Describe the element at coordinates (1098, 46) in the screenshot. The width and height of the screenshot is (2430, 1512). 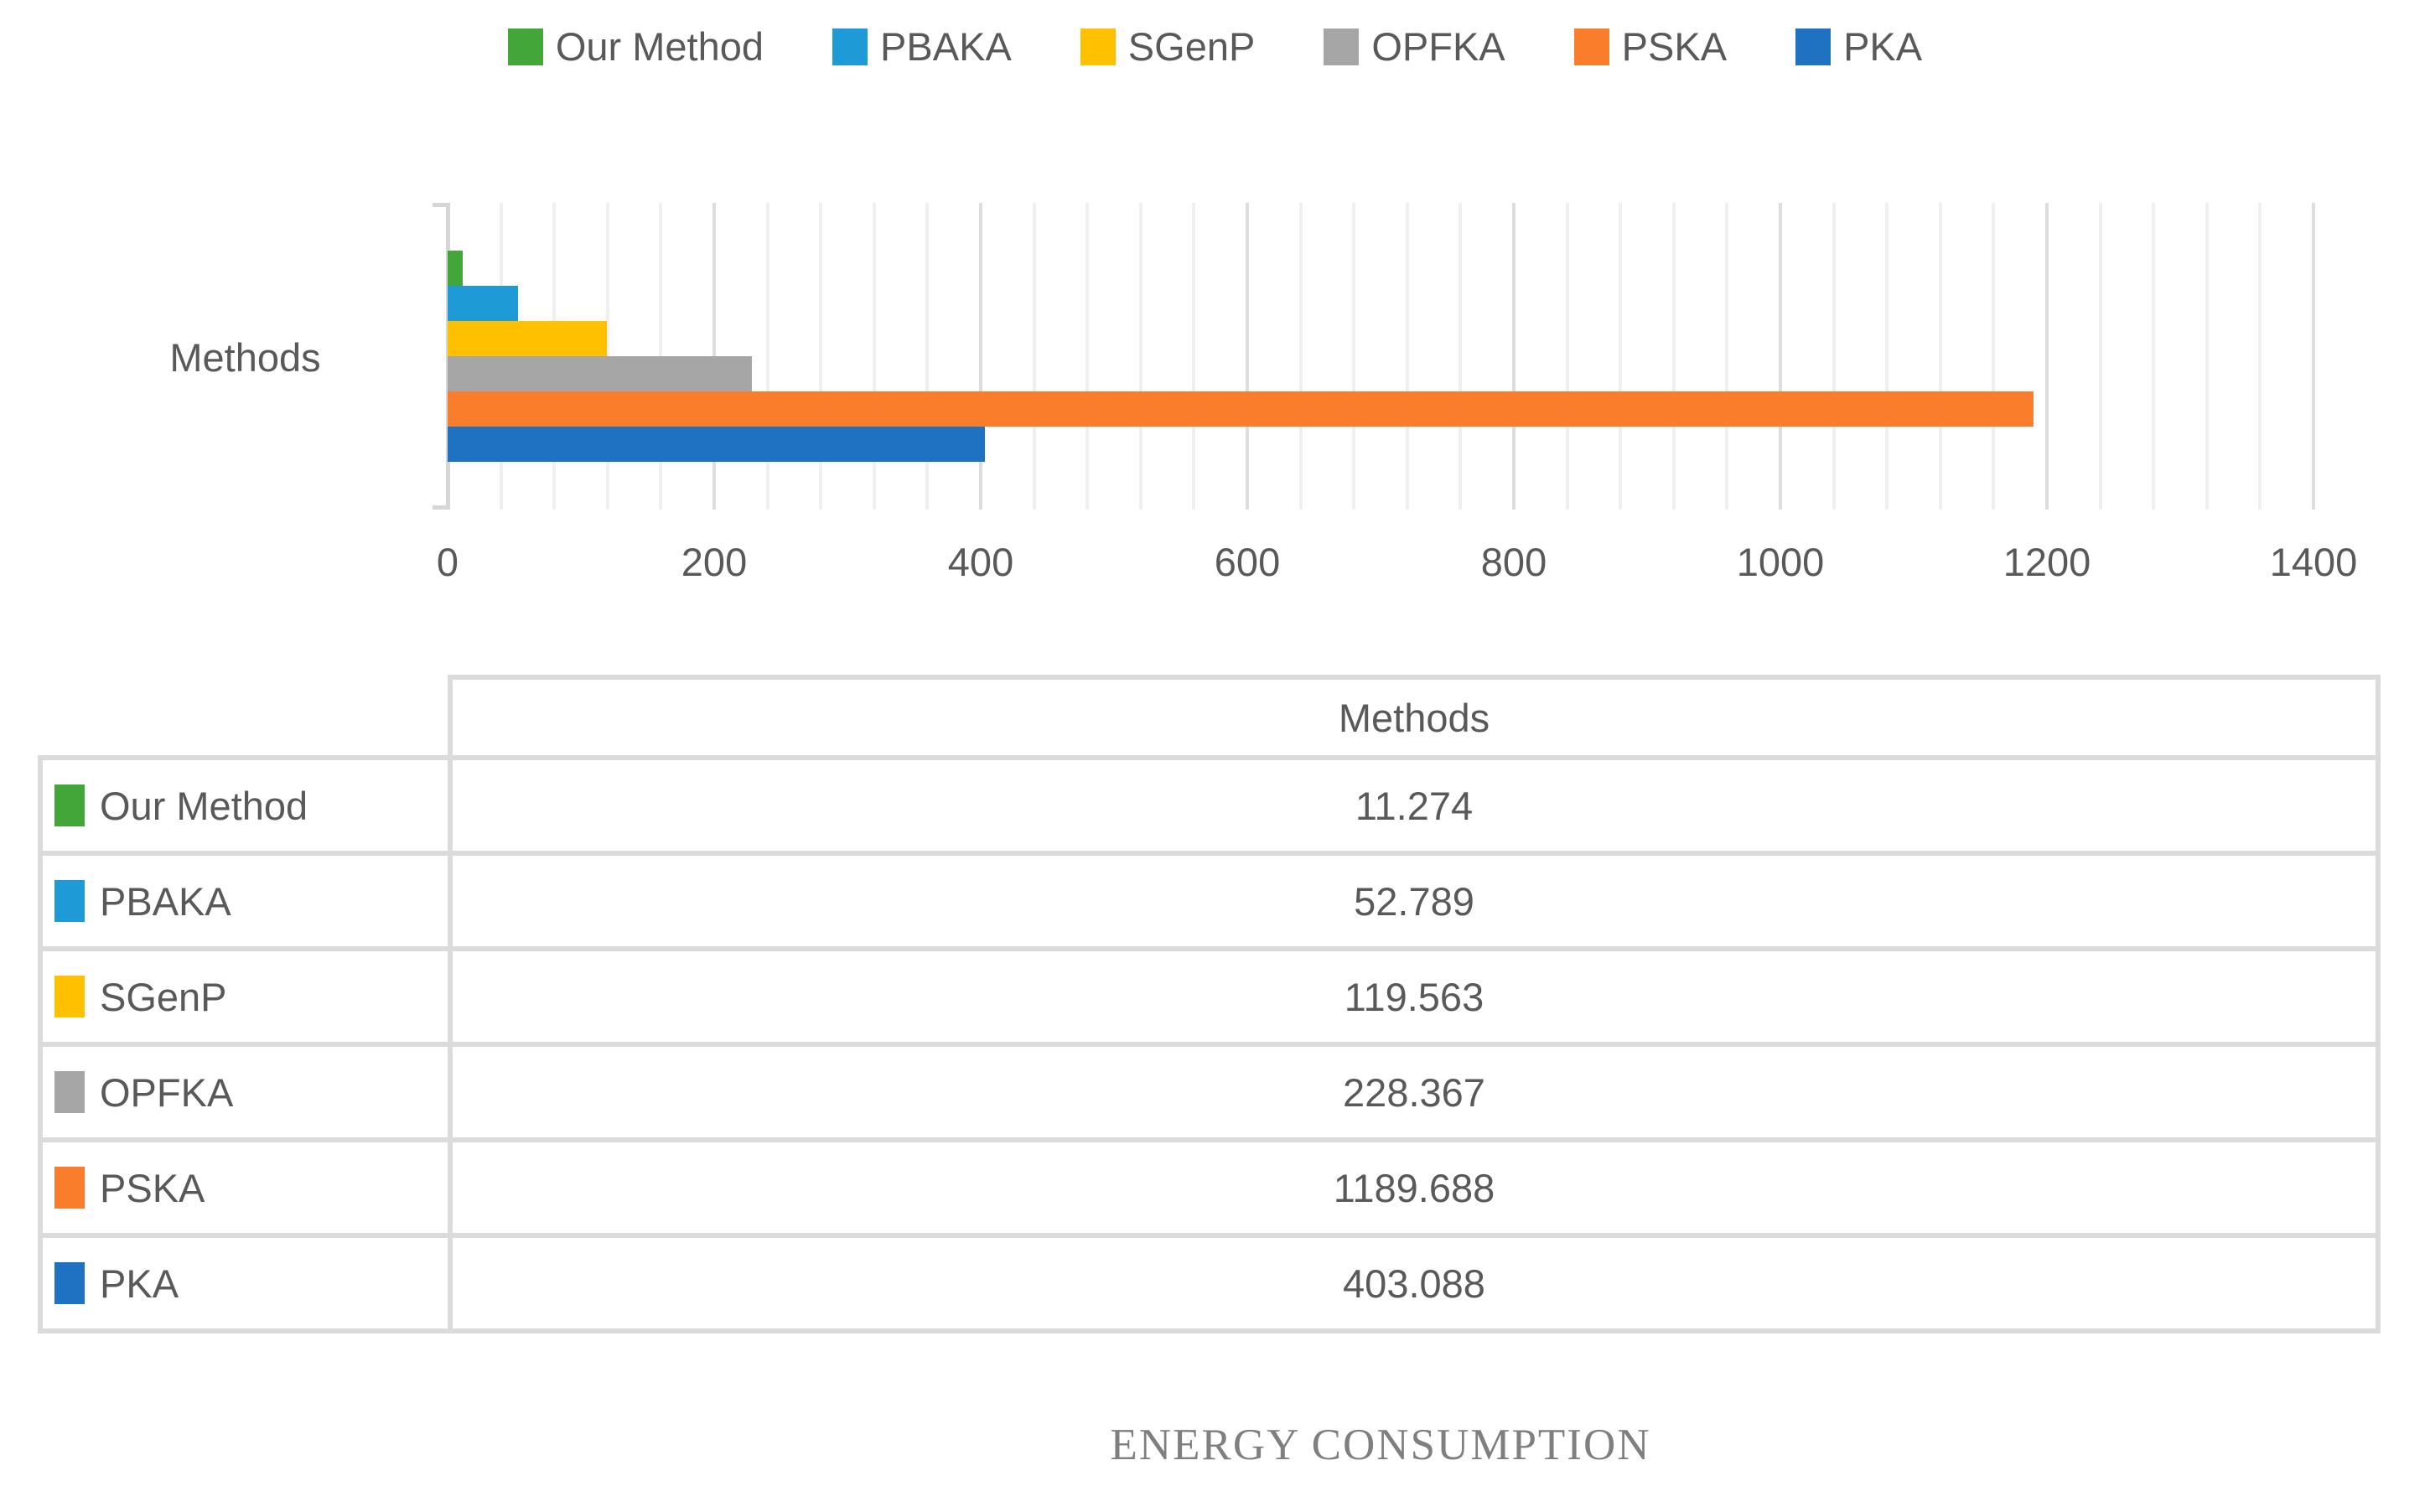
I see `legend-swatch-sgenp` at that location.